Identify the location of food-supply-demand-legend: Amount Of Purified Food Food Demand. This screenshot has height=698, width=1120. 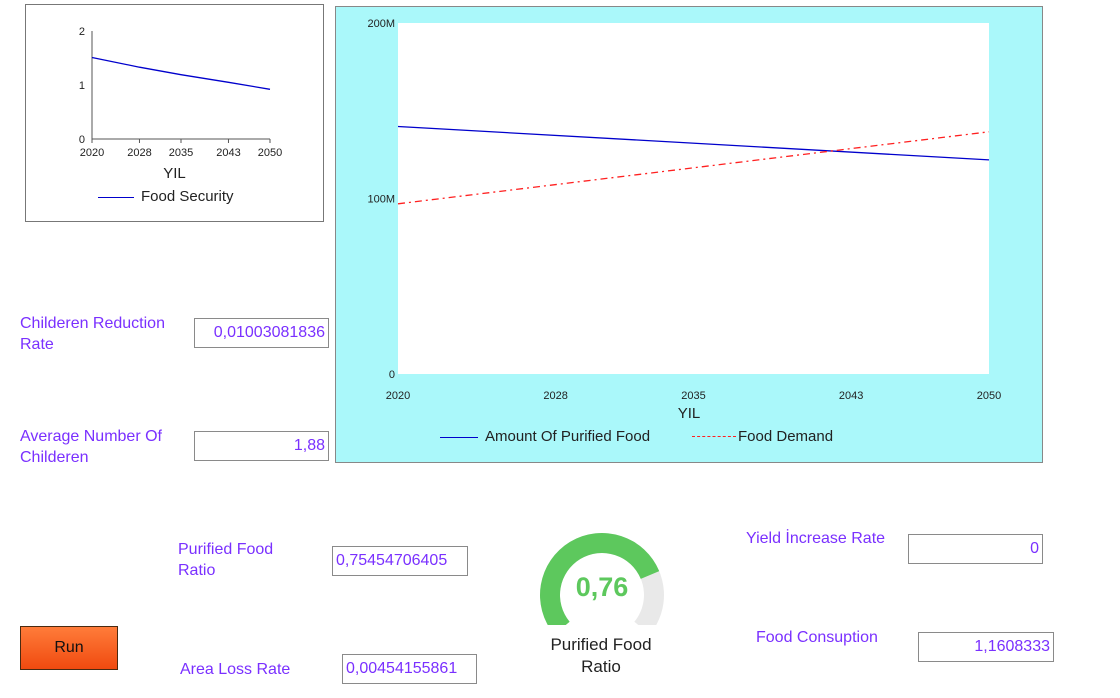
(670, 437).